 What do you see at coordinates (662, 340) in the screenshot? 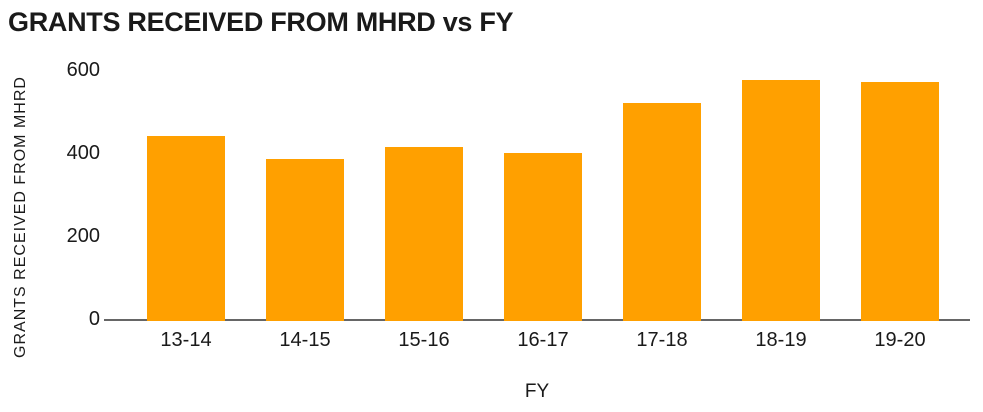
I see `x-tick-label: 17-18` at bounding box center [662, 340].